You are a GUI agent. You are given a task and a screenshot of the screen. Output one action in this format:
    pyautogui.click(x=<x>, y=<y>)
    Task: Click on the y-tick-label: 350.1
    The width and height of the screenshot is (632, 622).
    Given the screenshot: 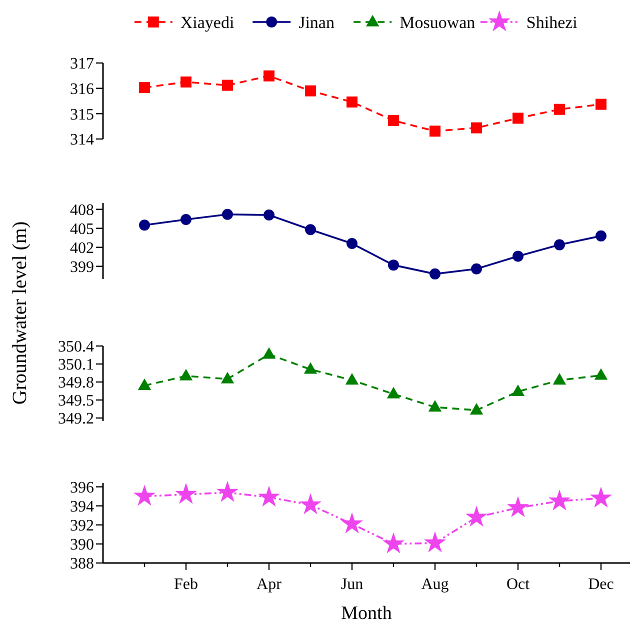 What is the action you would take?
    pyautogui.click(x=76, y=365)
    